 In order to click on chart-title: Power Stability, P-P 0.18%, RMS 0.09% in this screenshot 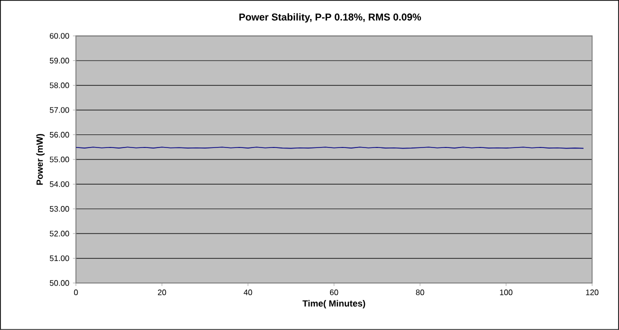, I will do `click(330, 18)`.